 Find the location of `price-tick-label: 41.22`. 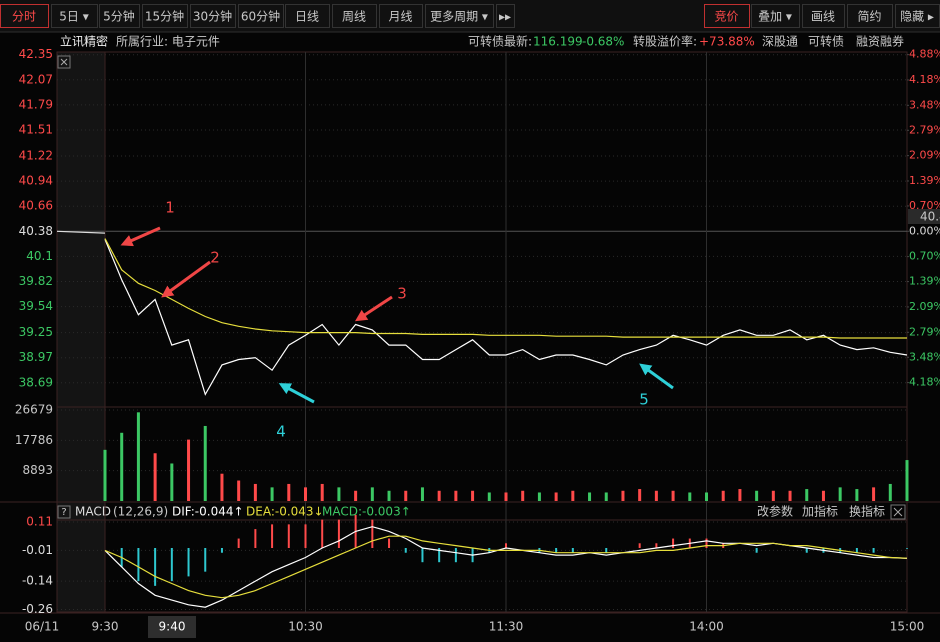

price-tick-label: 41.22 is located at coordinates (36, 155).